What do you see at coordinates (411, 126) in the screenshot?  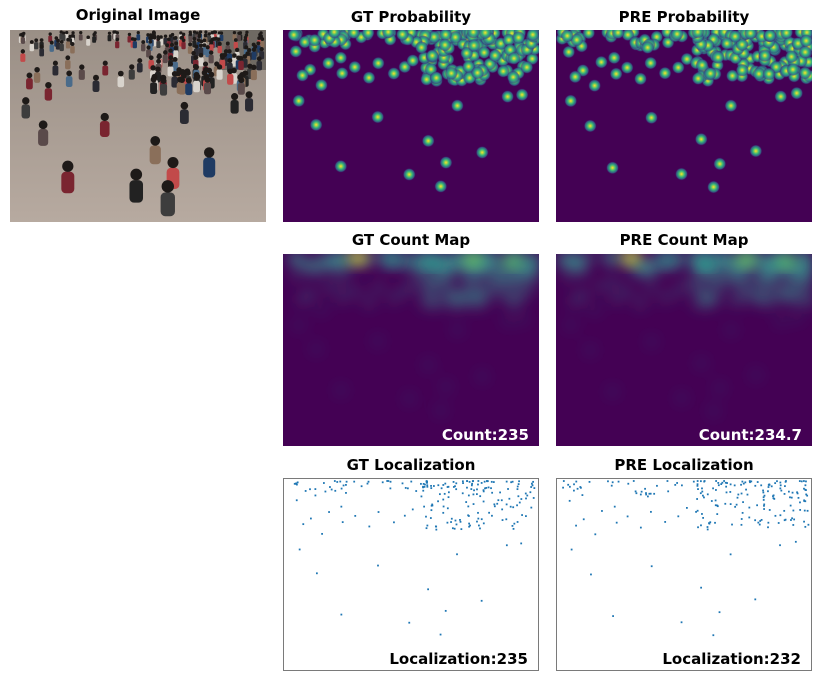 I see `gt-probability-map` at bounding box center [411, 126].